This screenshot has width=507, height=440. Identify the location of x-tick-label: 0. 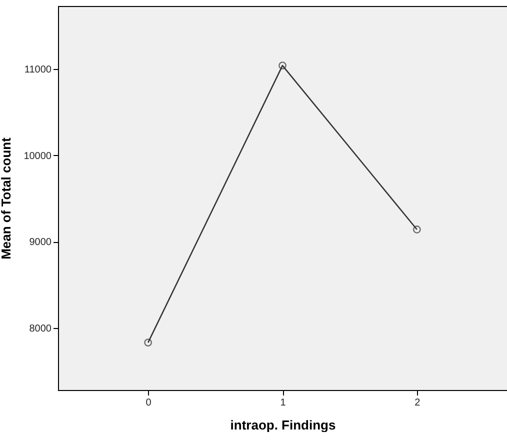
(149, 403).